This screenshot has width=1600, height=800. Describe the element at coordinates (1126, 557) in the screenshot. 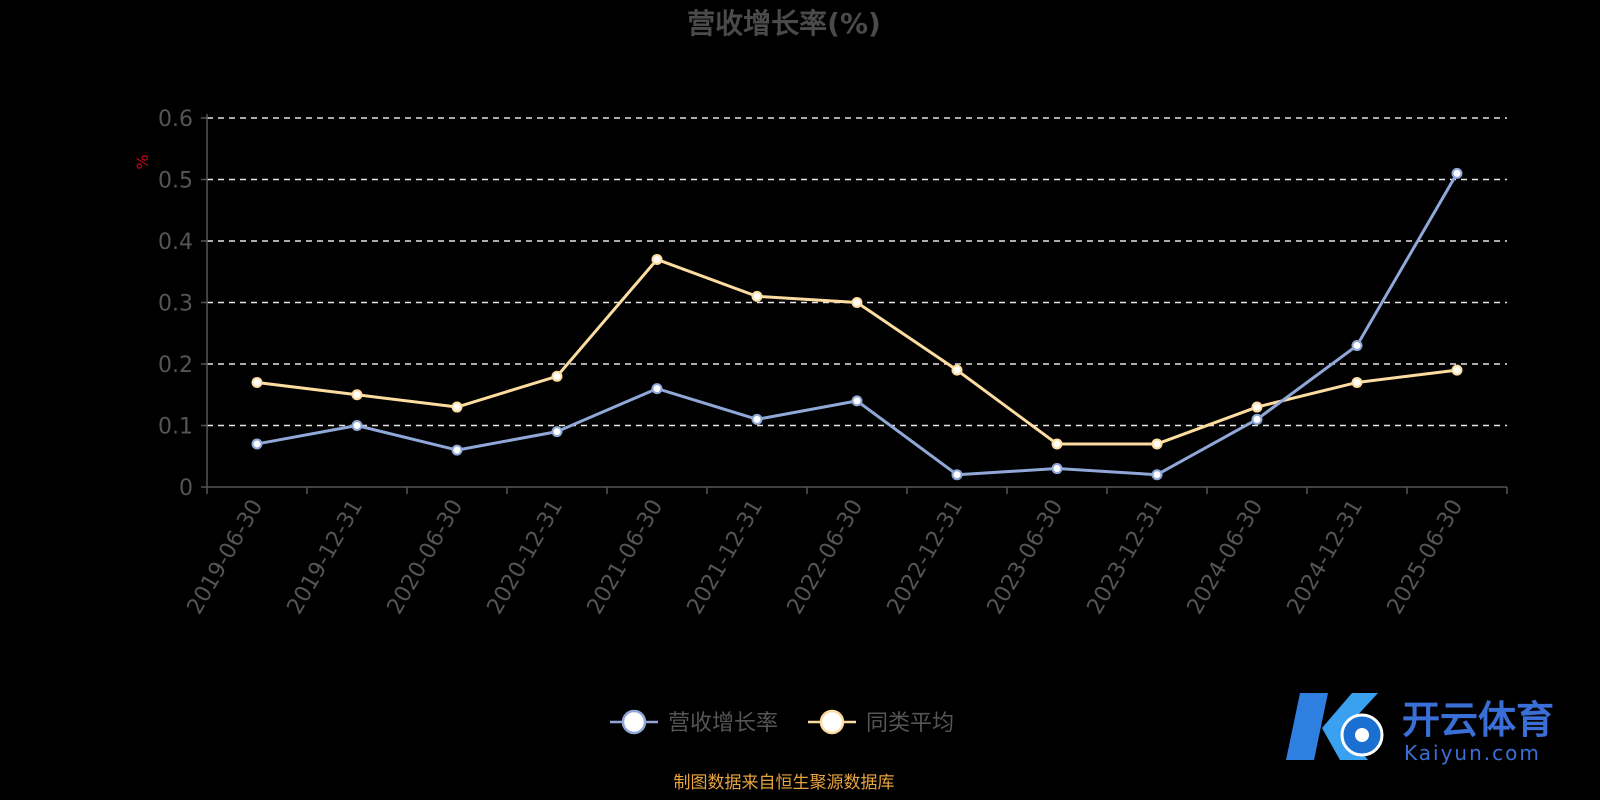

I see `x-tick-label: 2023-12-31` at that location.